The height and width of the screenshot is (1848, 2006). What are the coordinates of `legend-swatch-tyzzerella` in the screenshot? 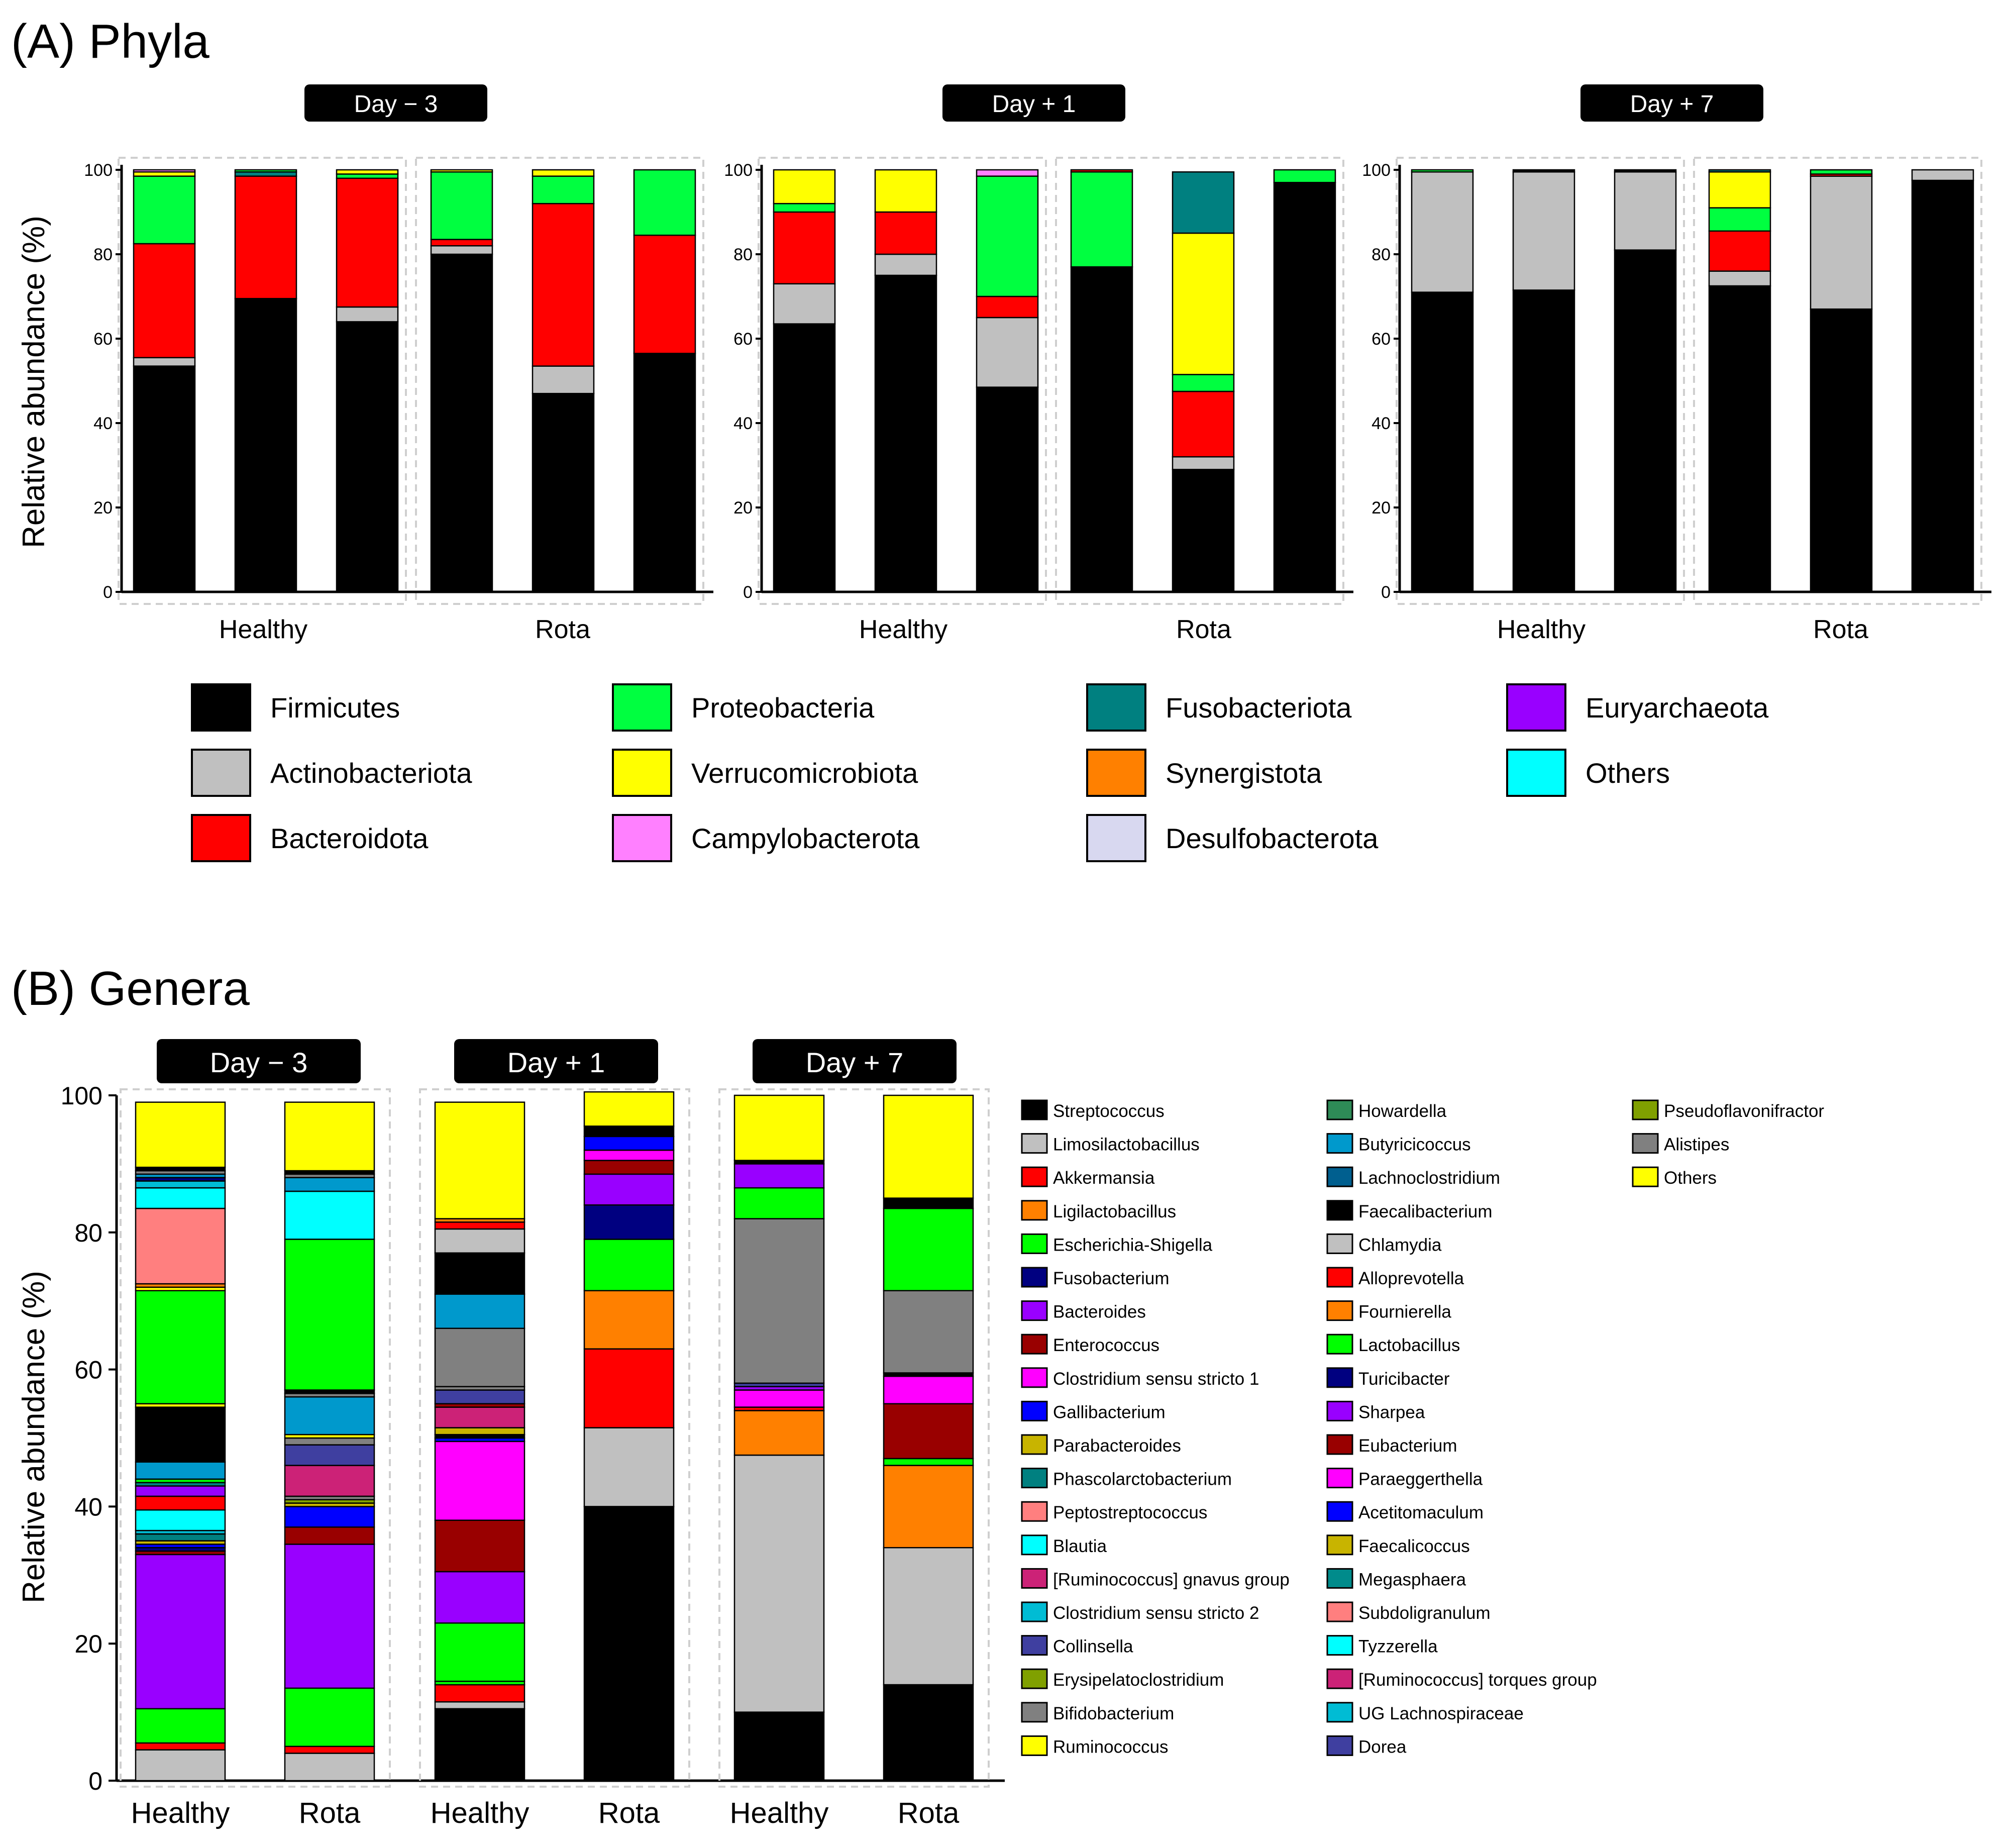 It's located at (1339, 1645).